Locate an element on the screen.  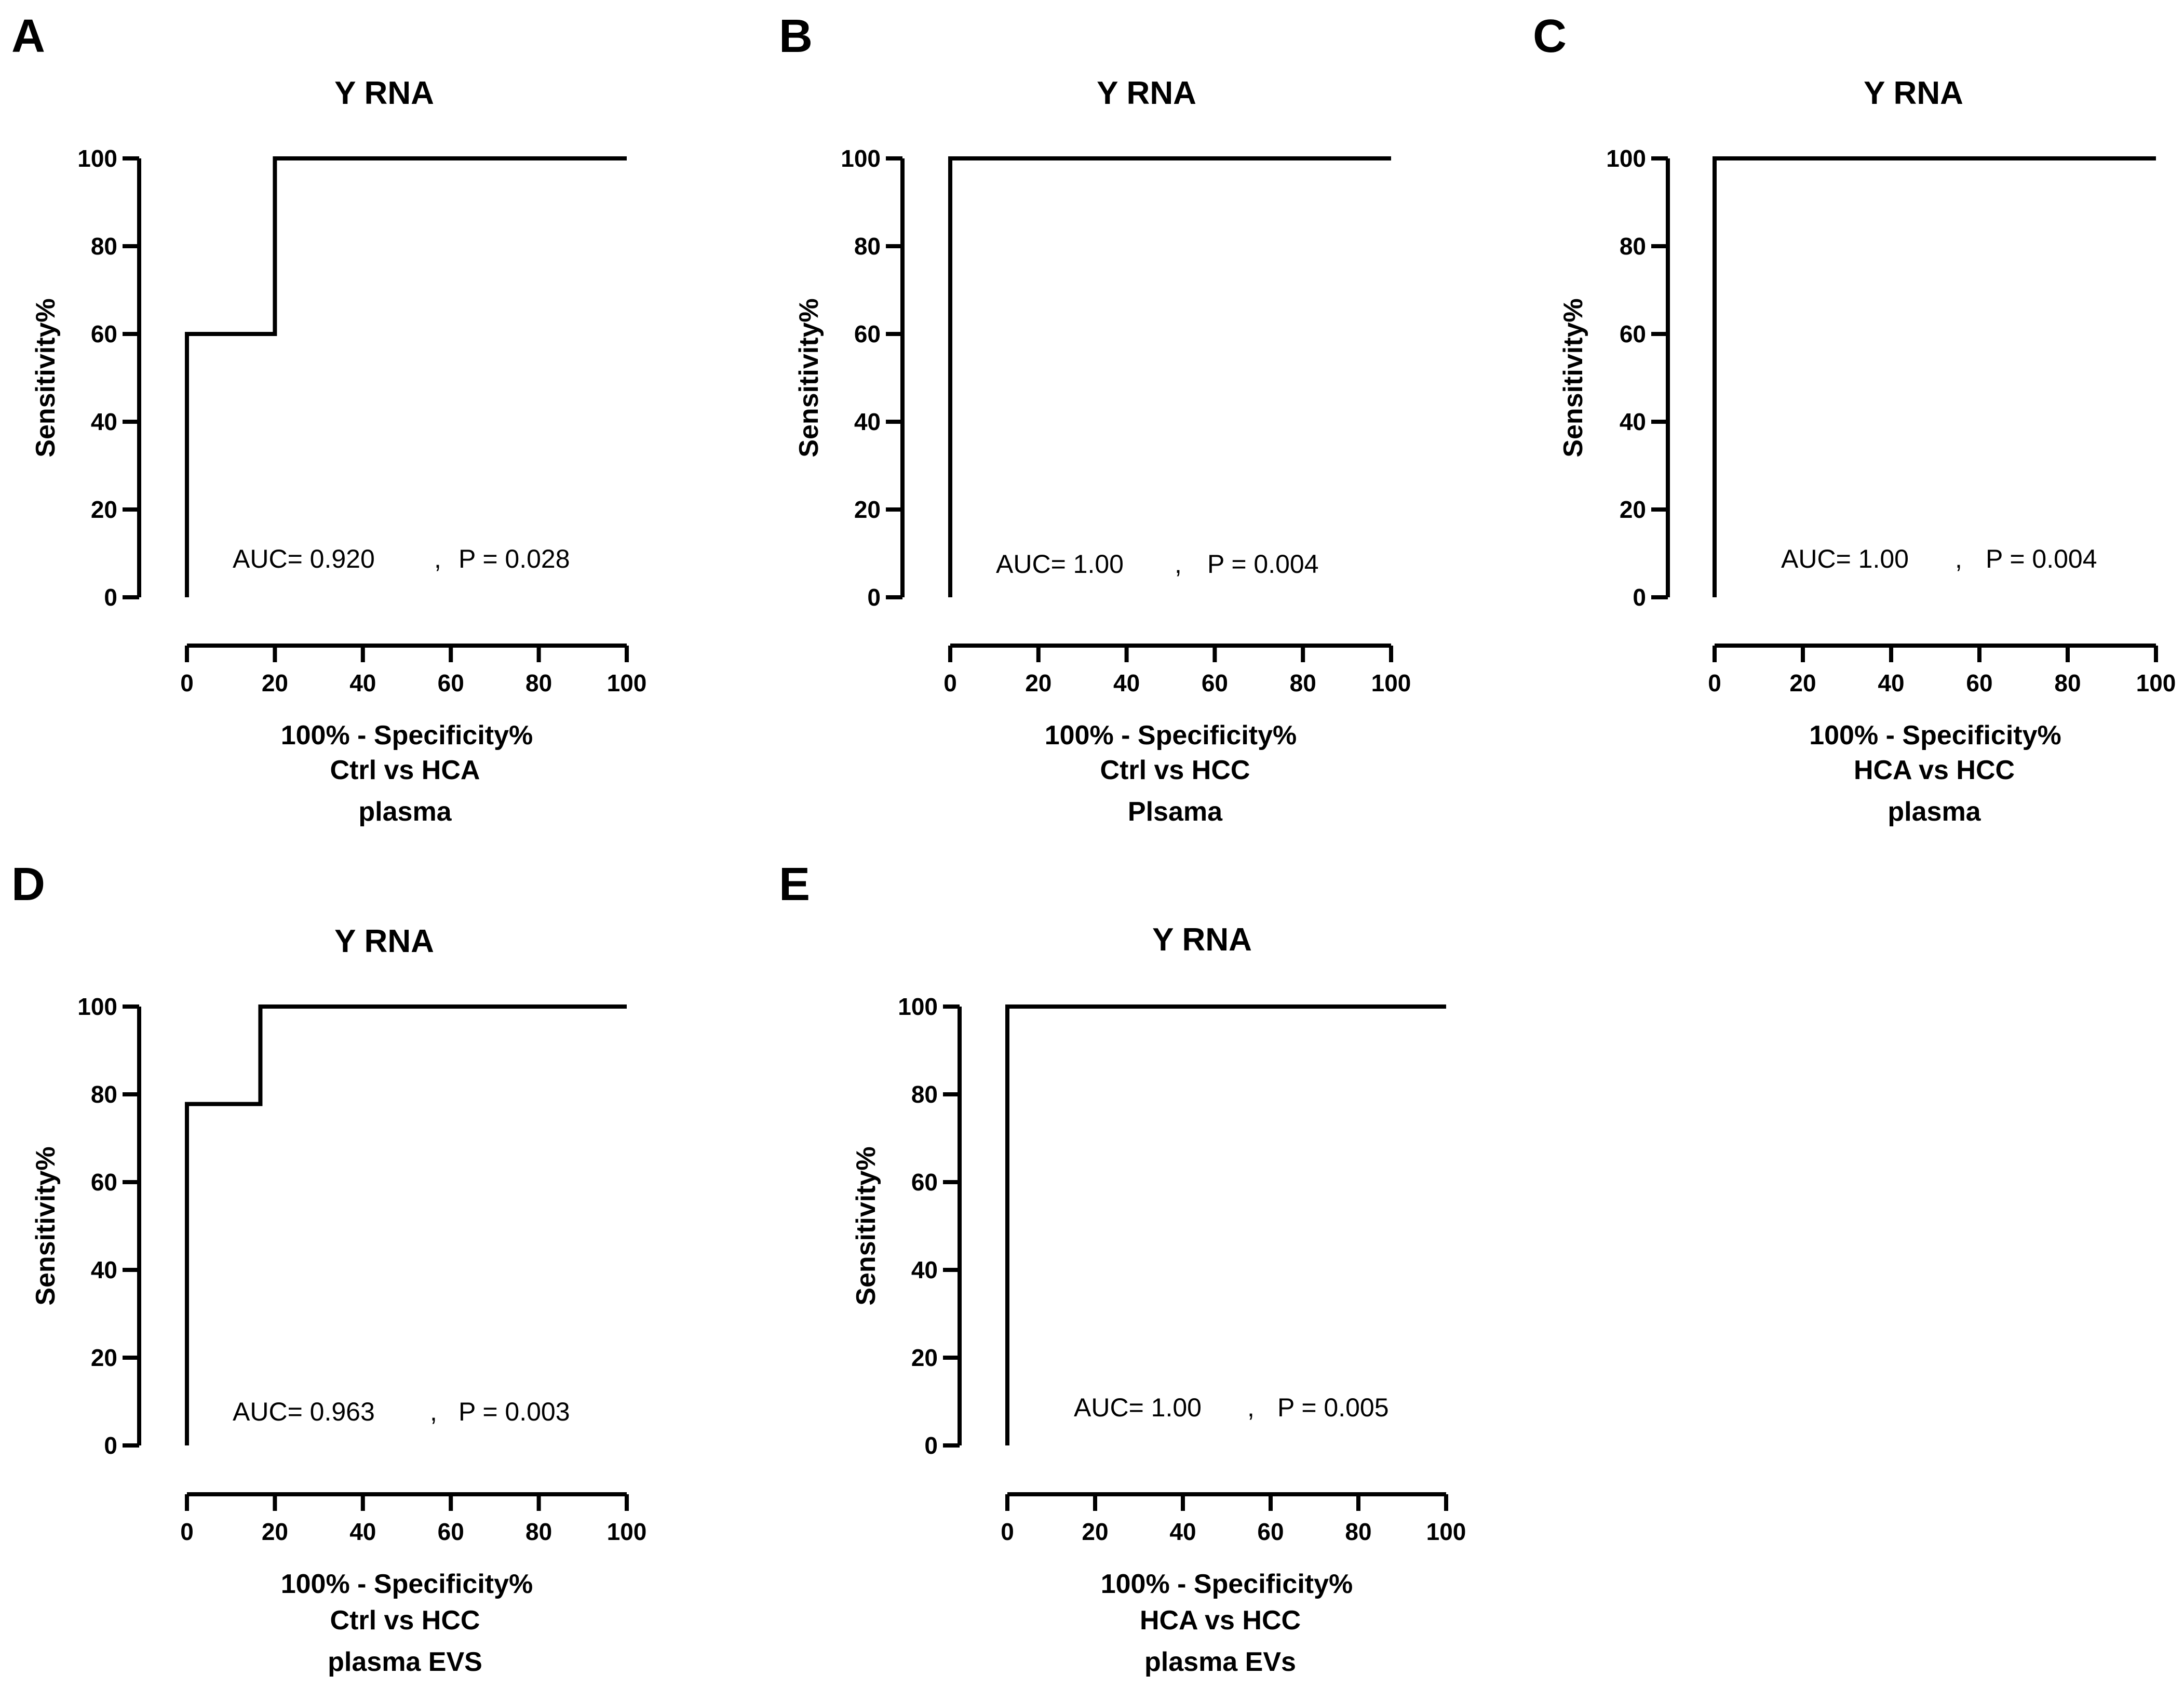
sample-caption: Plsama is located at coordinates (1175, 812).